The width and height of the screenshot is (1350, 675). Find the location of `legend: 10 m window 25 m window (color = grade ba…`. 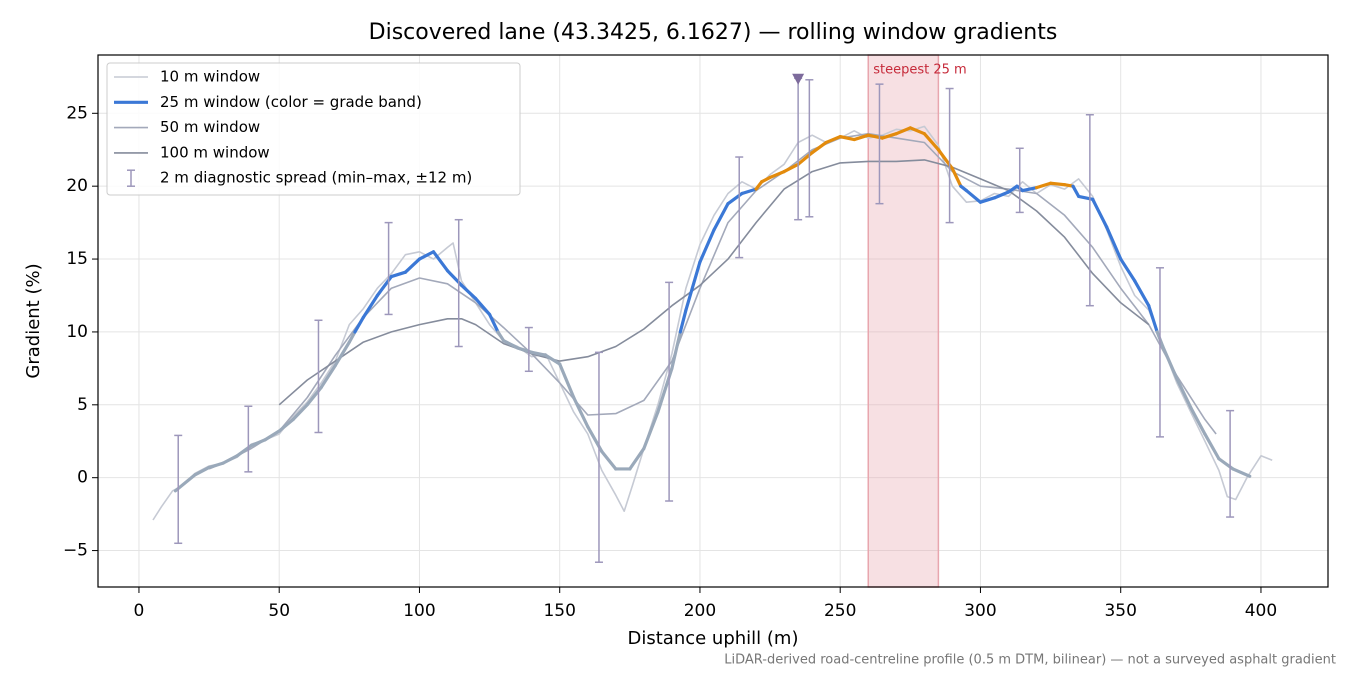

legend: 10 m window 25 m window (color = grade ba… is located at coordinates (313, 129).